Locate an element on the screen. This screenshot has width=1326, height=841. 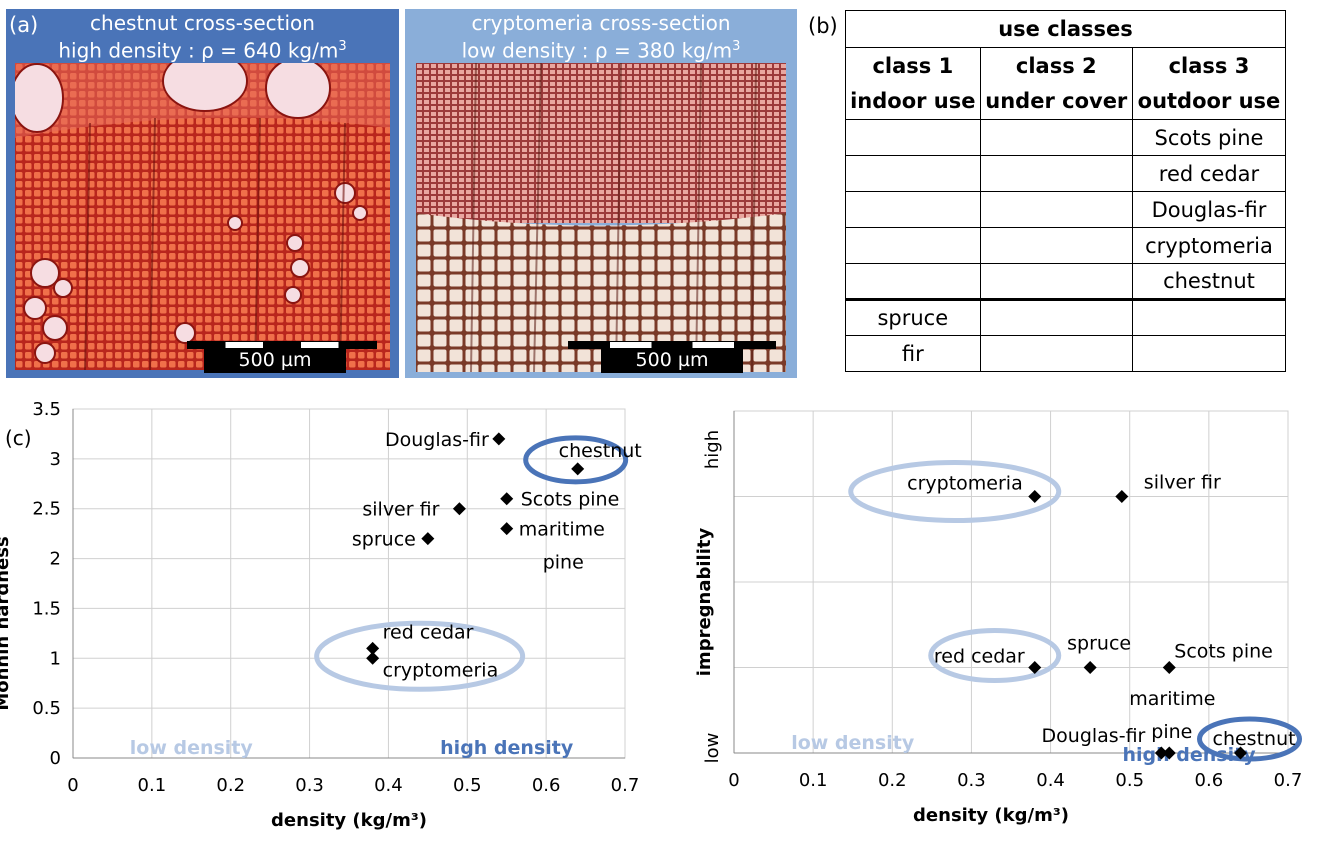
point-label-cryptomeria: cryptomeria is located at coordinates (441, 670).